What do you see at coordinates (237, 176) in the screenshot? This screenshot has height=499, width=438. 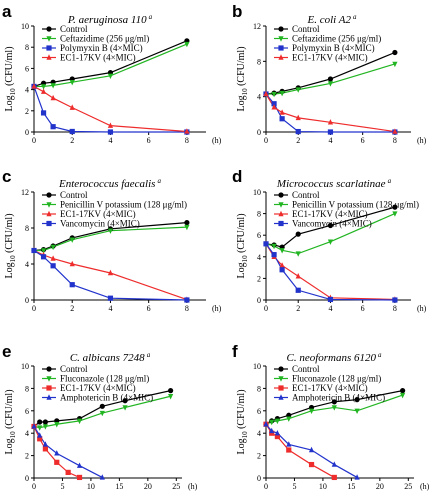 I see `panel-label: d` at bounding box center [237, 176].